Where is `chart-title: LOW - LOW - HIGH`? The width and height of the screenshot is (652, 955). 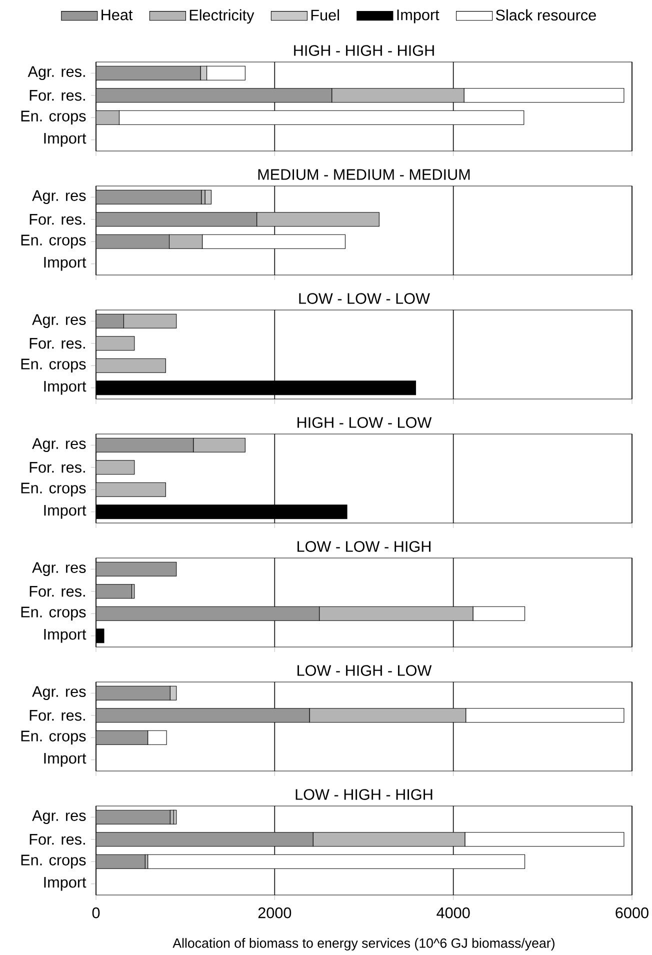
chart-title: LOW - LOW - HIGH is located at coordinates (364, 546).